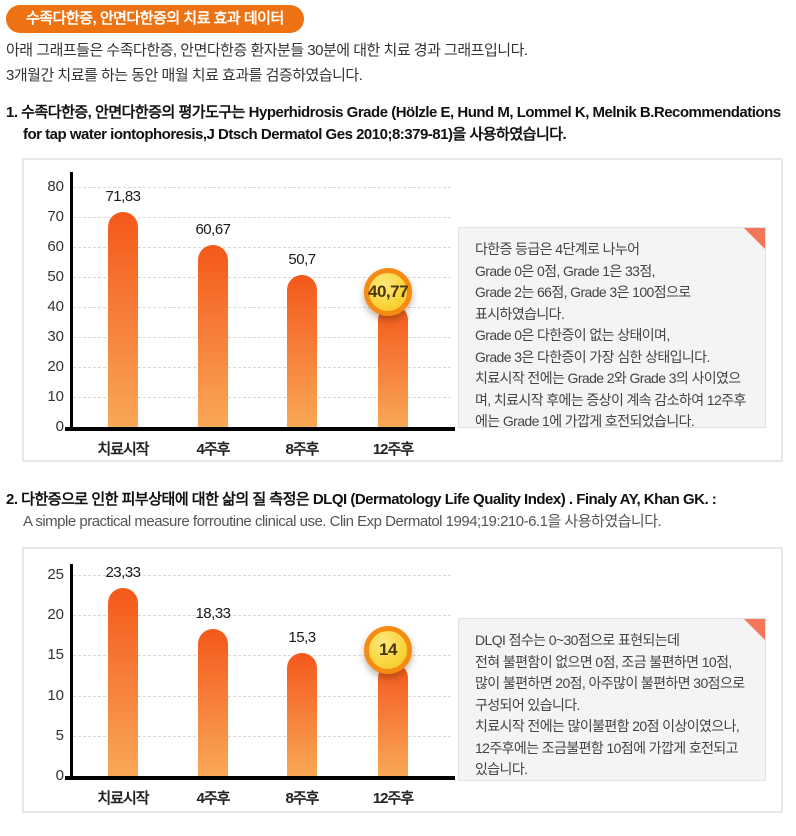 This screenshot has height=836, width=796. I want to click on highlight-circle: 40,77, so click(388, 291).